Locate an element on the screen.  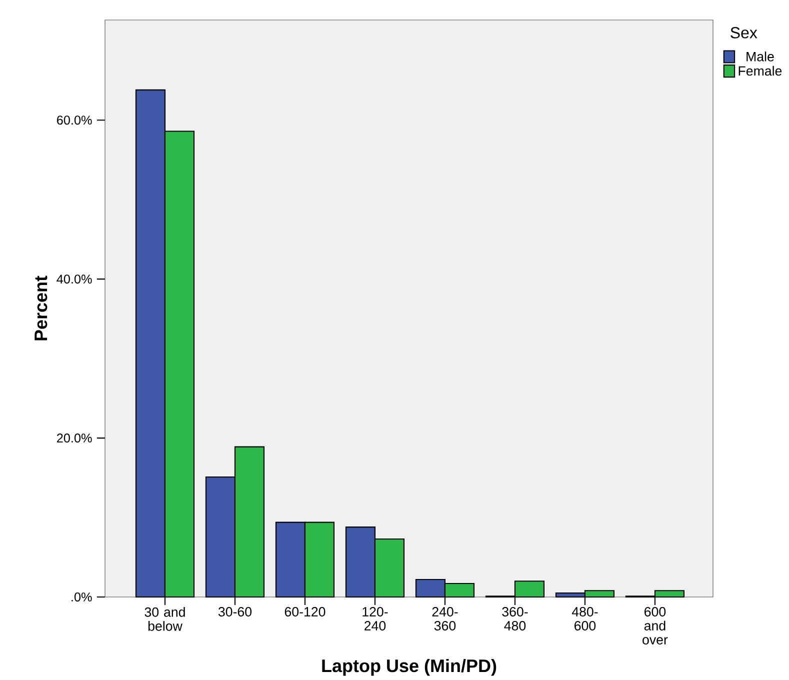
x-axis-title: Laptop Use (Min/PD) is located at coordinates (409, 667).